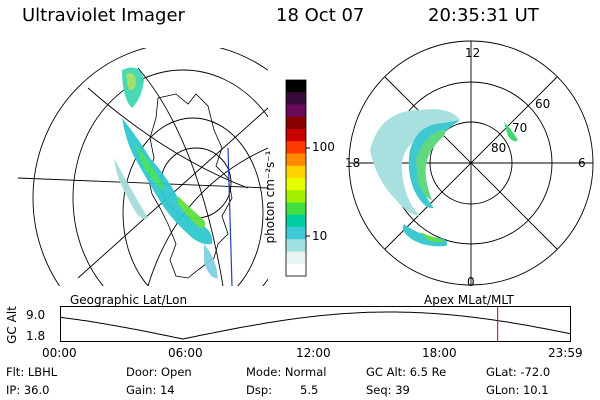 Image resolution: width=600 pixels, height=400 pixels. I want to click on lat-label-80: 80, so click(499, 148).